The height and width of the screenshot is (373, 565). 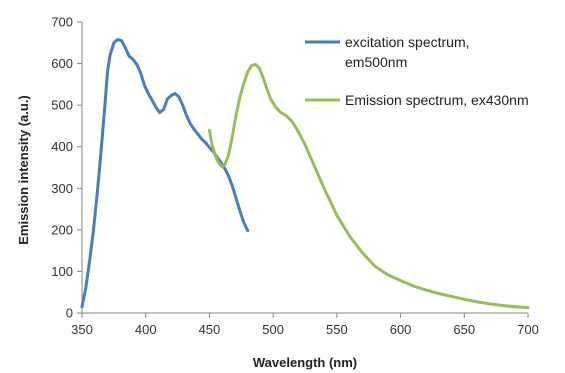 What do you see at coordinates (437, 100) in the screenshot?
I see `legend-label-2: Emission spectrum, ex430nm` at bounding box center [437, 100].